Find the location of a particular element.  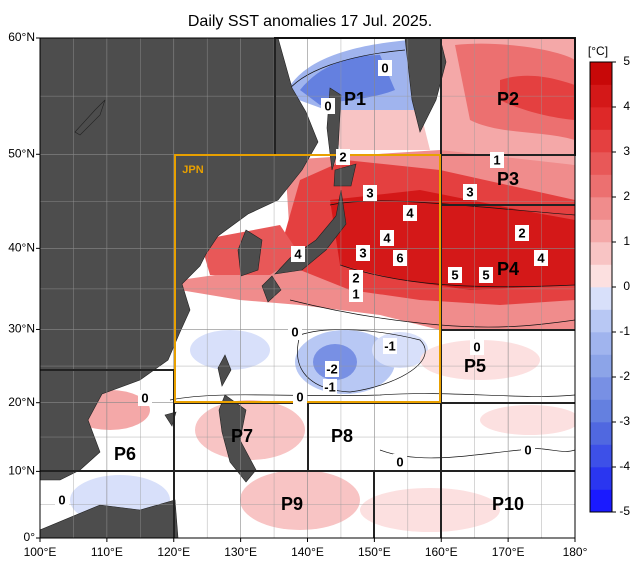

contour-label: 6 is located at coordinates (399, 257).